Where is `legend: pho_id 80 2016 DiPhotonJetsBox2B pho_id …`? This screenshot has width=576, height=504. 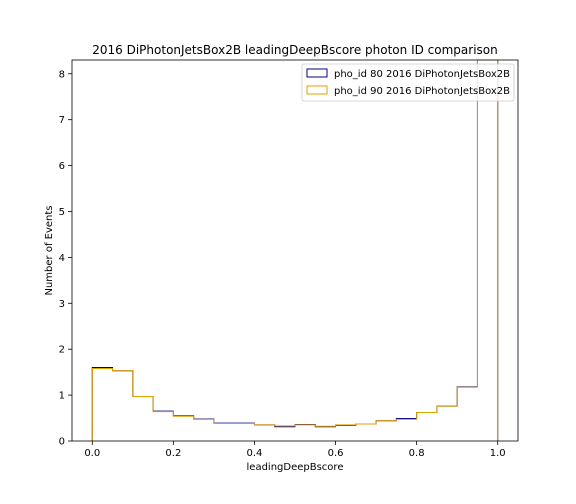
legend: pho_id 80 2016 DiPhotonJetsBox2B pho_id … is located at coordinates (408, 82).